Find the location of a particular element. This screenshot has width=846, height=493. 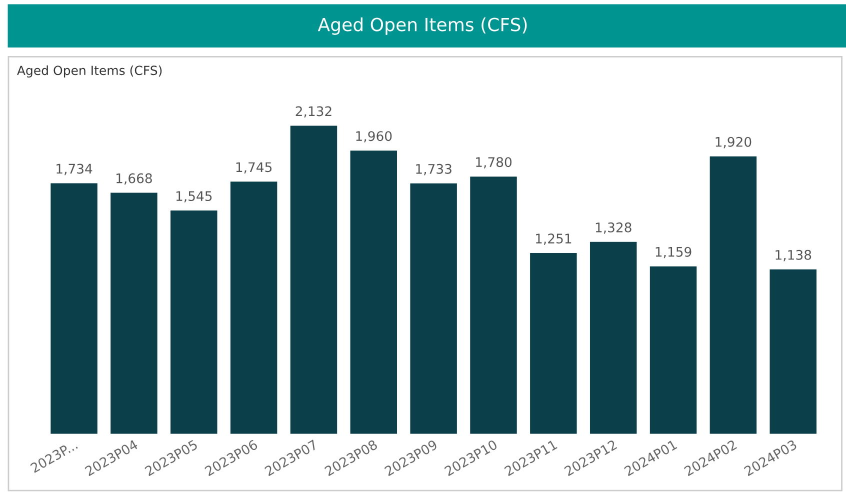

data-label: 1,328 is located at coordinates (614, 228).